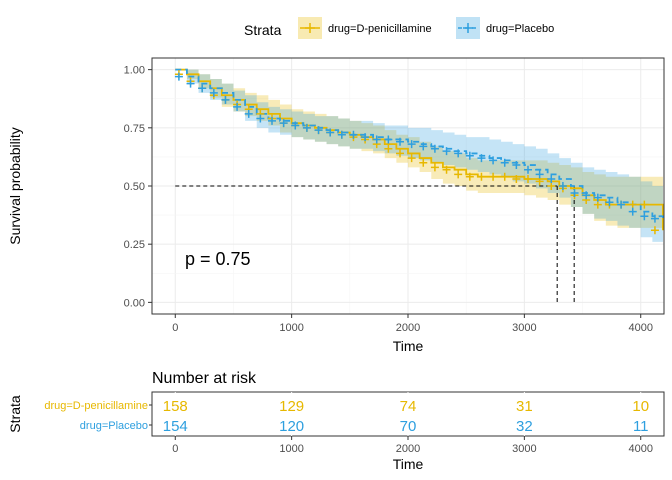  I want to click on p-value-annotation: p = 0.75, so click(218, 259).